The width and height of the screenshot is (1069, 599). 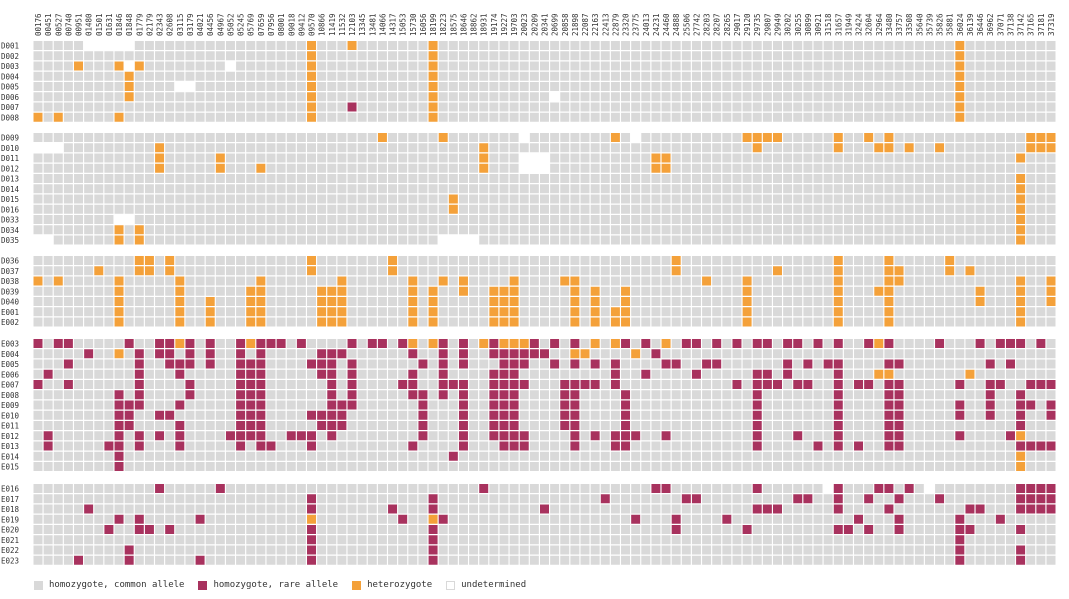 What do you see at coordinates (10, 46) in the screenshot?
I see `row-label: D001` at bounding box center [10, 46].